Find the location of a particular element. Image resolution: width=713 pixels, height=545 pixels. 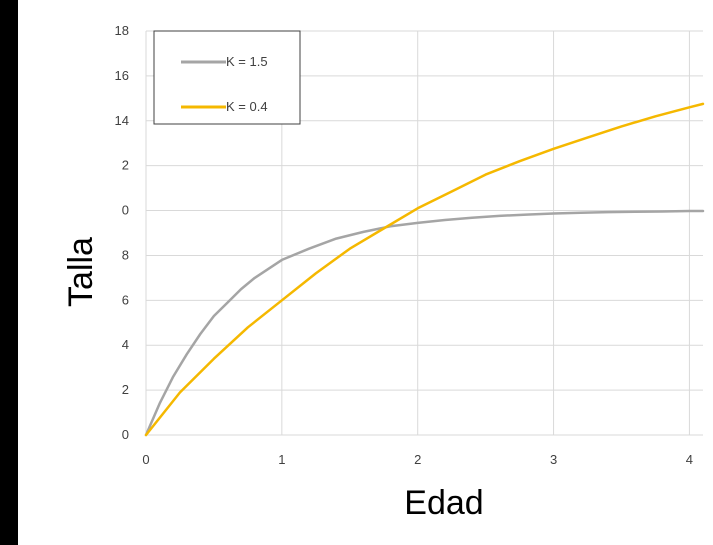

x-tick-label: 2 is located at coordinates (417, 459).